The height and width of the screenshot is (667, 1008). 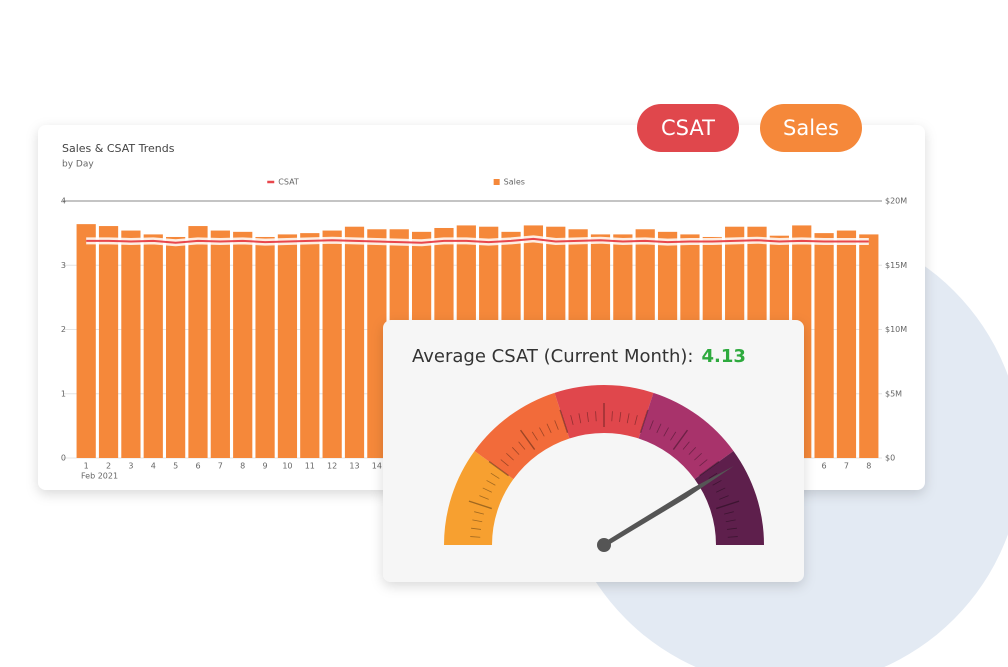 What do you see at coordinates (63, 458) in the screenshot?
I see `y-tick-label: 0` at bounding box center [63, 458].